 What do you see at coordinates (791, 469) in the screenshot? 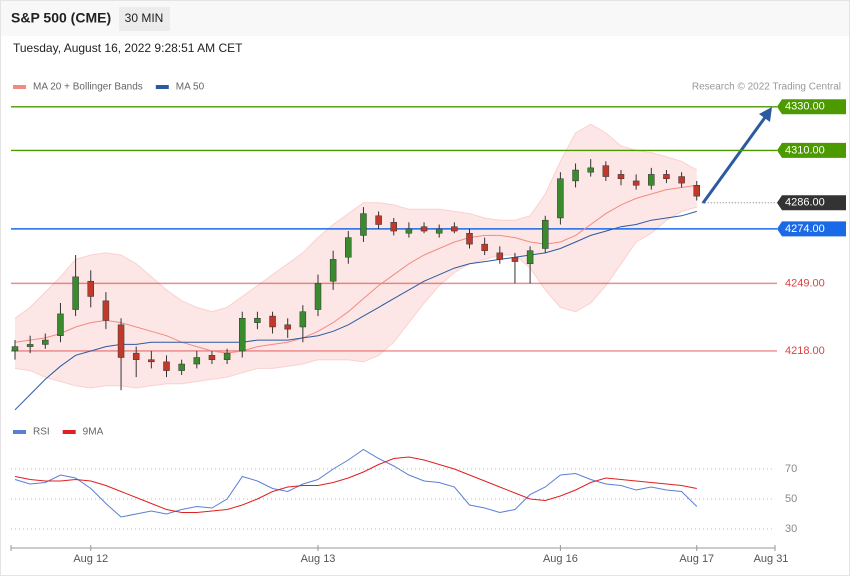
I see `y-tick-label: 70` at bounding box center [791, 469].